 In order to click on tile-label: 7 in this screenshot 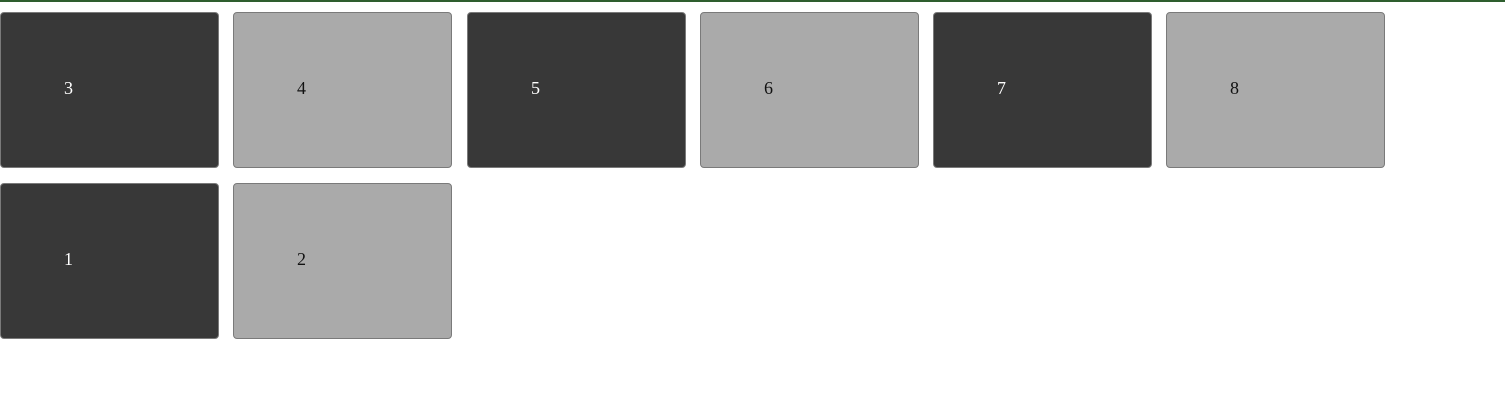, I will do `click(1001, 88)`.